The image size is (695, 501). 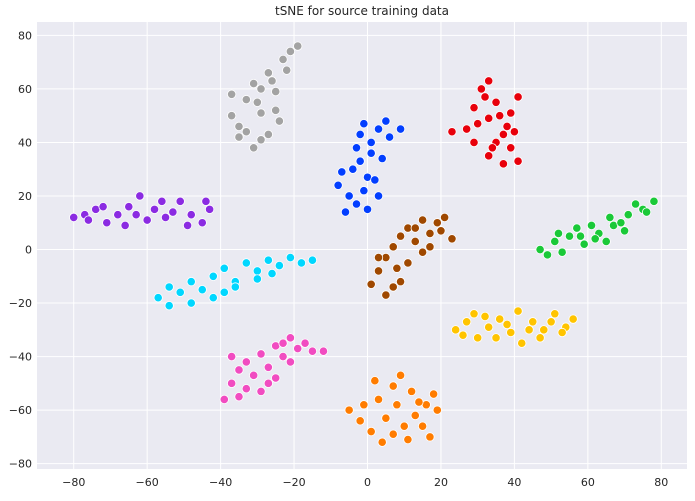 What do you see at coordinates (365, 482) in the screenshot?
I see `x-tick-labels: −80 −60 −40 −20 0 20 40 60 80` at bounding box center [365, 482].